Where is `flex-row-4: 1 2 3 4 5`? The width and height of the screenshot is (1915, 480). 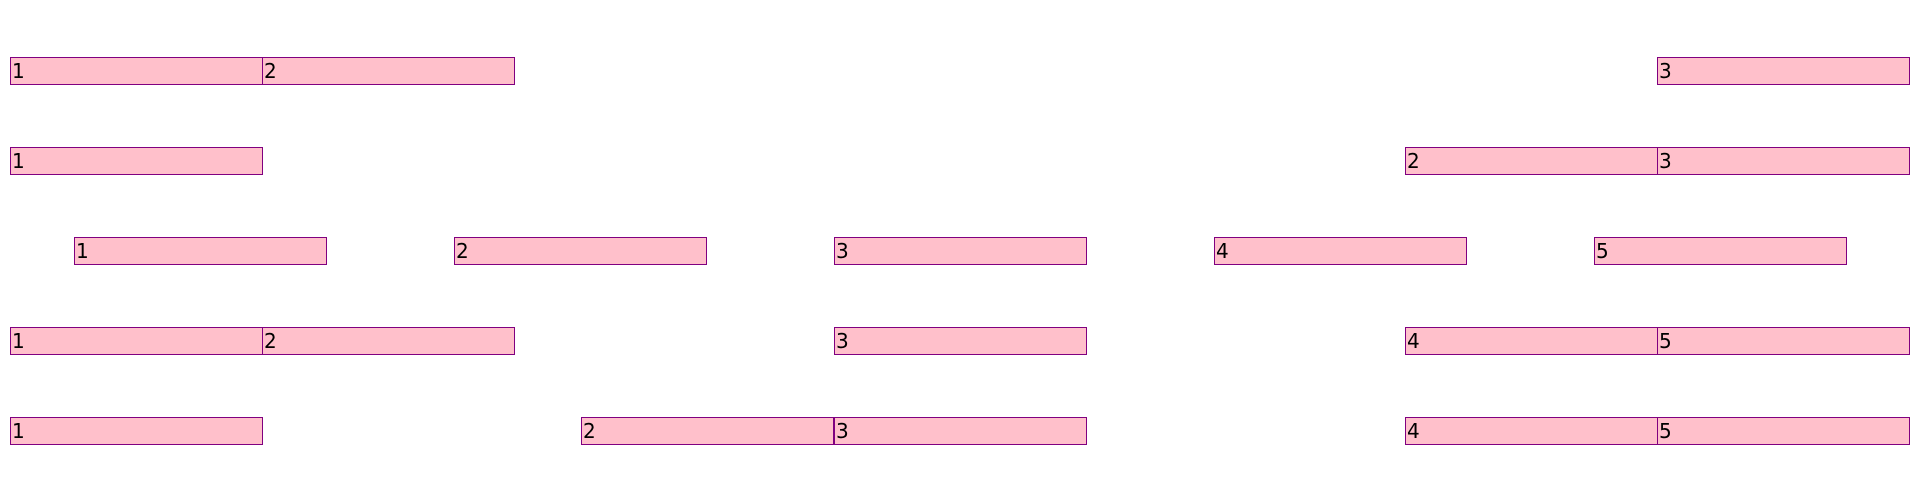 flex-row-4: 1 2 3 4 5 is located at coordinates (957, 341).